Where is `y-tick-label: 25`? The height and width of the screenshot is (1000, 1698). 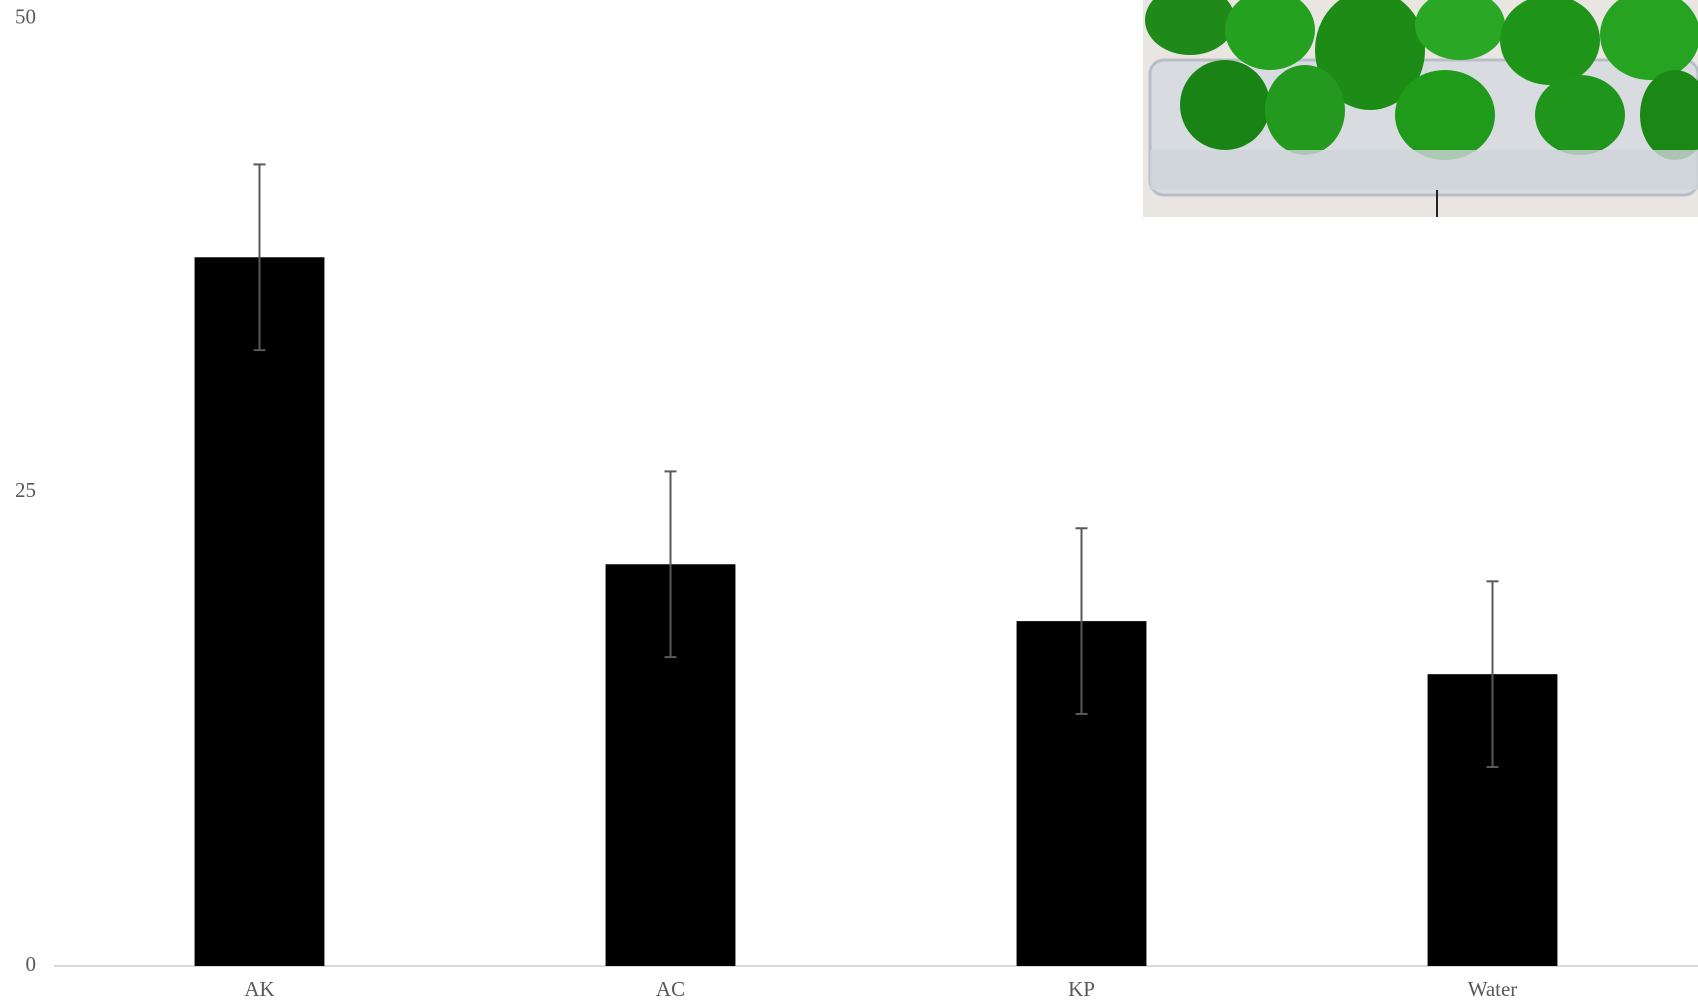
y-tick-label: 25 is located at coordinates (25, 490).